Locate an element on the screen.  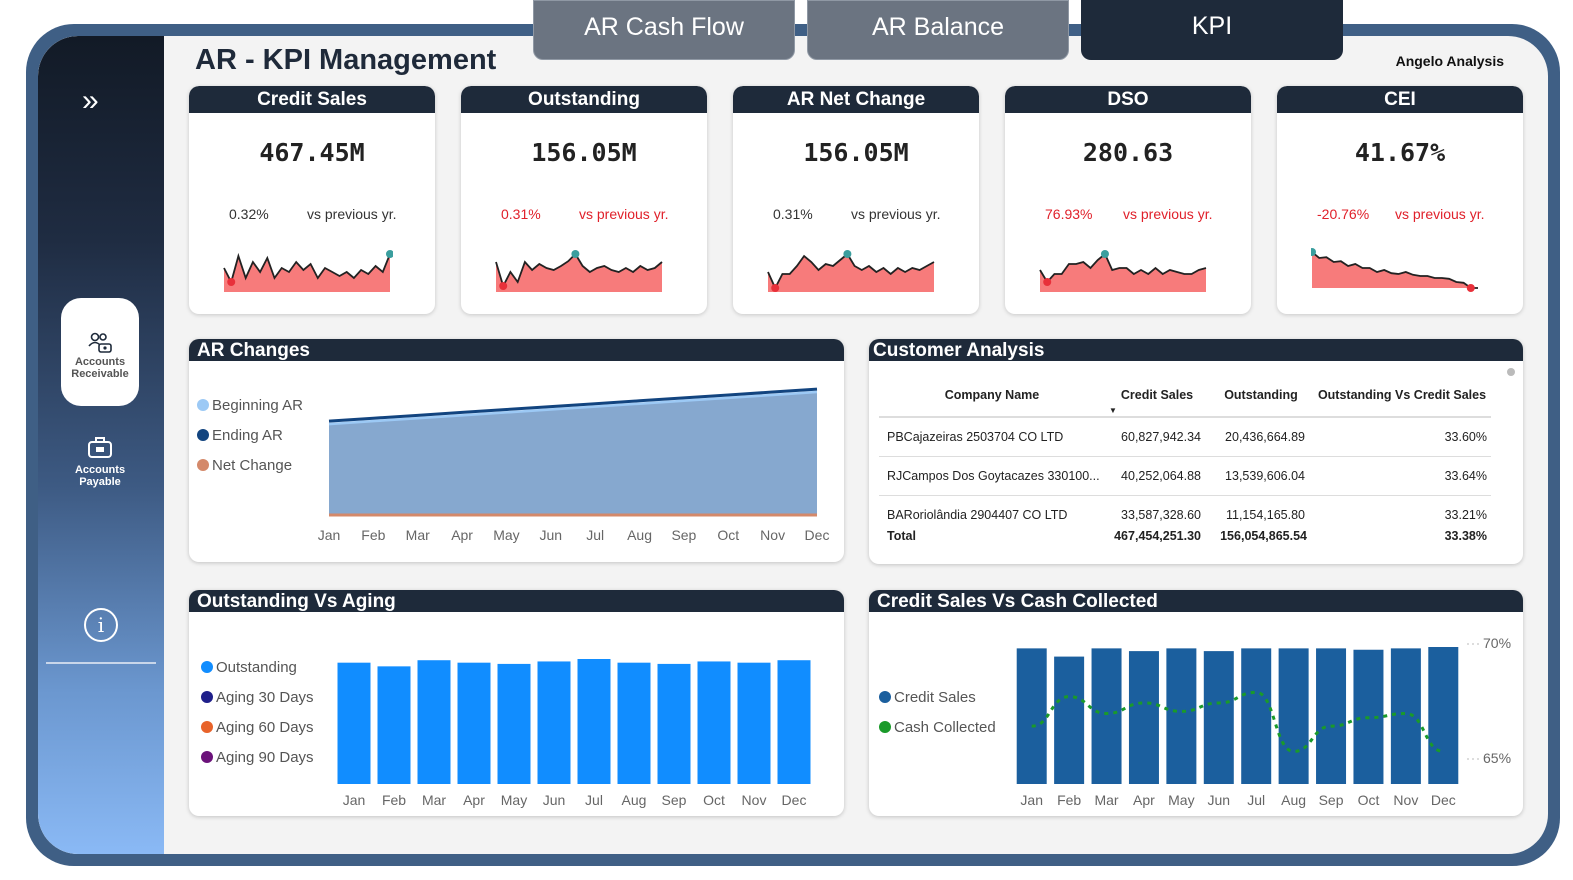
legend-label: Cash Collected is located at coordinates (945, 727).